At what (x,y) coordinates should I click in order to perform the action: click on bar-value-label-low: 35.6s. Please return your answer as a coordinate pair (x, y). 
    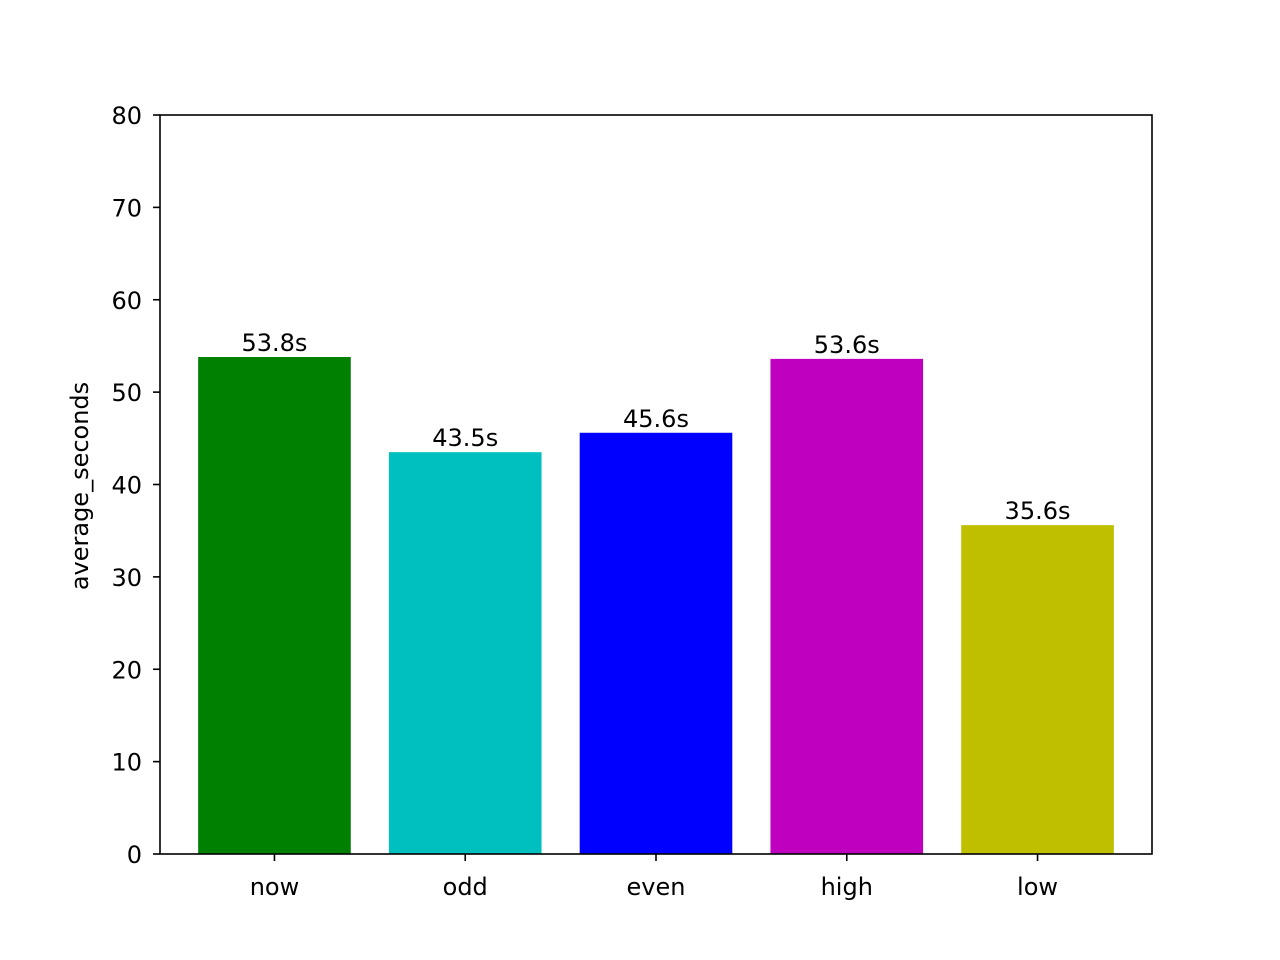
    Looking at the image, I should click on (1038, 511).